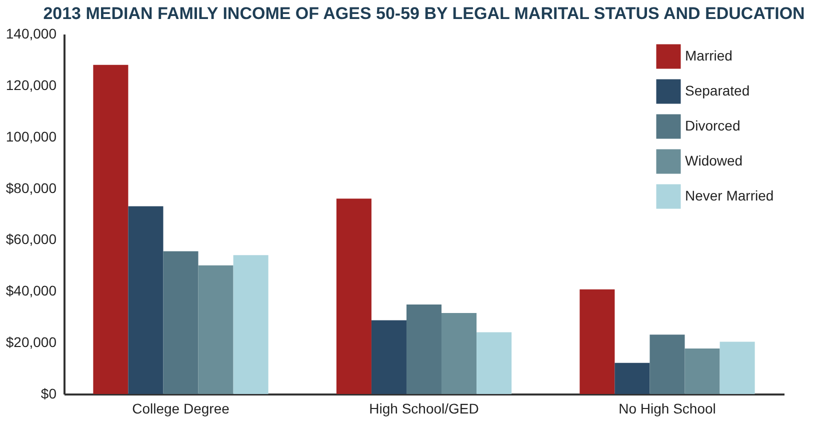 The height and width of the screenshot is (445, 813). I want to click on chart-title: 2013 MEDIAN FAMILY INCOME OF AGES 50-59 BY LEGAL MARITAL STATUS AND EDUCATION, so click(424, 13).